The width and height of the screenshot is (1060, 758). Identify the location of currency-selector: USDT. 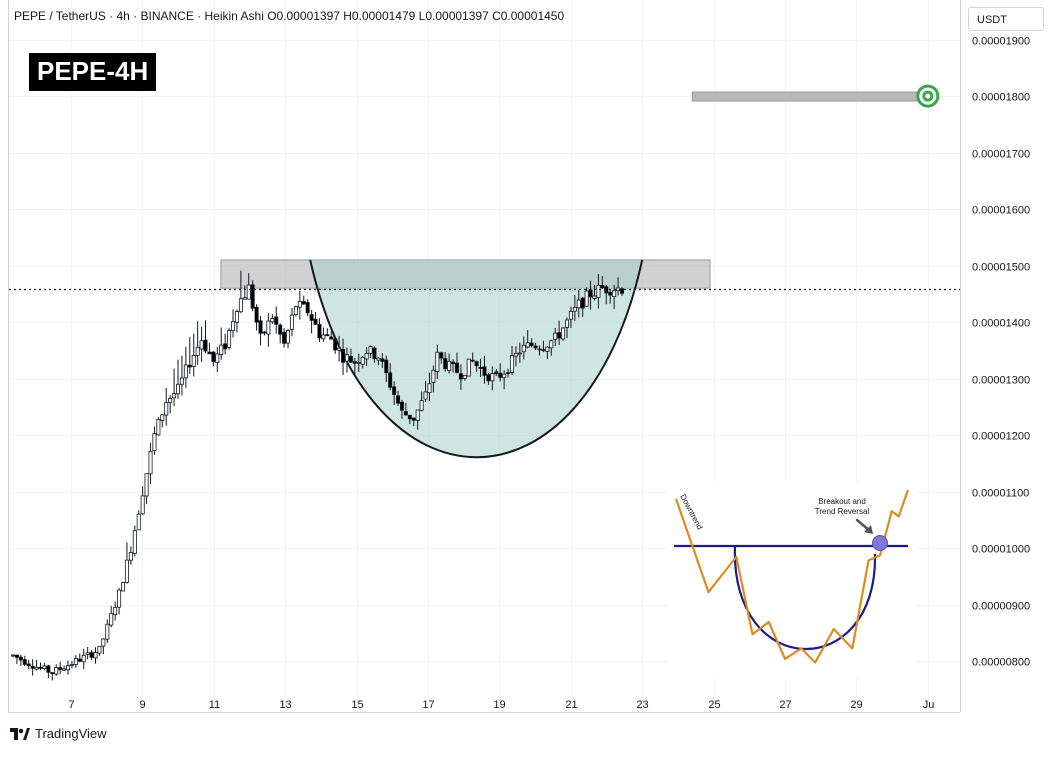
(1006, 19).